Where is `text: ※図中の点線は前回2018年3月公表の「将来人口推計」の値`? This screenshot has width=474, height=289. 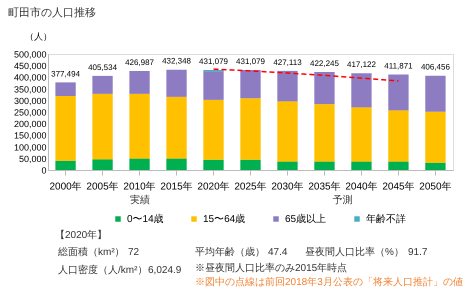
text: ※図中の点線は前回2018年3月公表の「将来人口推計」の値 is located at coordinates (329, 282).